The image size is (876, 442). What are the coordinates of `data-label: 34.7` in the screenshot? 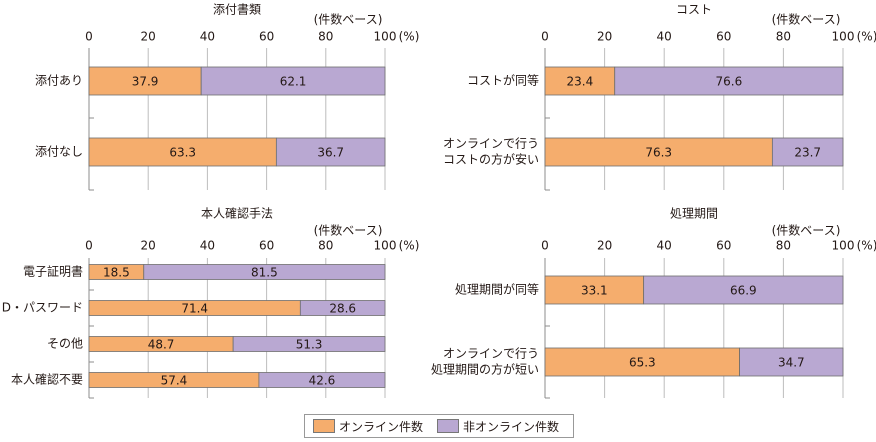 It's located at (791, 363).